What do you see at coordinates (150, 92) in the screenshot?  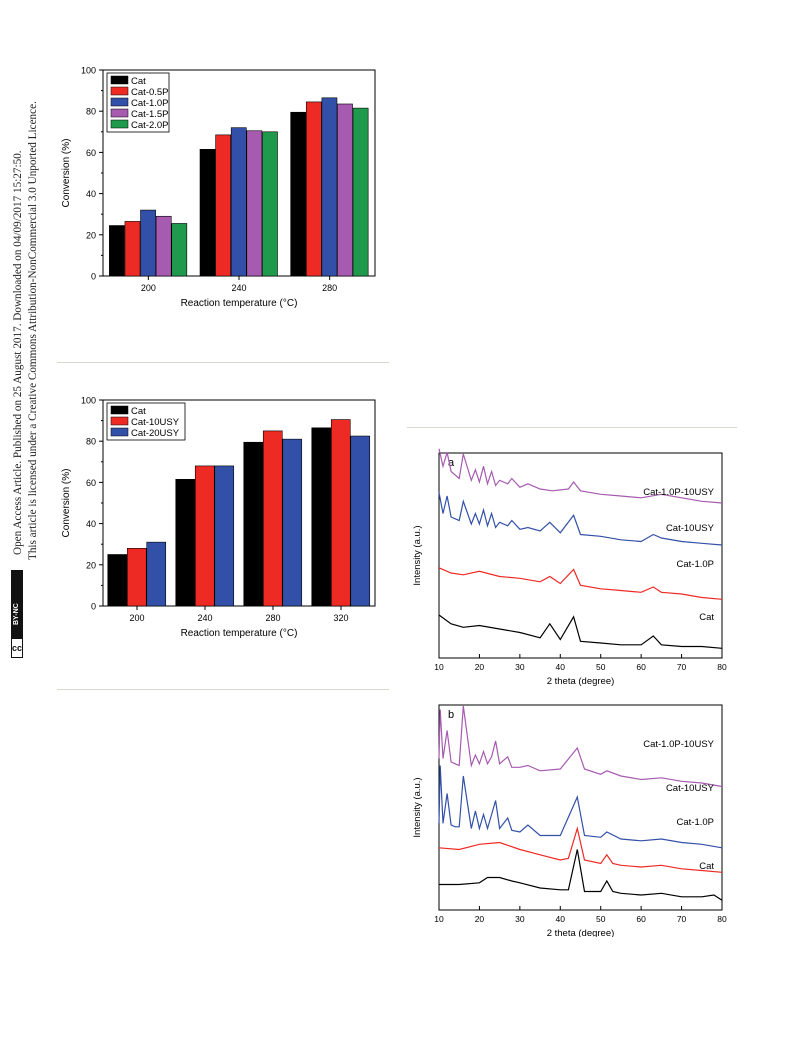 I see `legend-label: Cat-0.5P` at bounding box center [150, 92].